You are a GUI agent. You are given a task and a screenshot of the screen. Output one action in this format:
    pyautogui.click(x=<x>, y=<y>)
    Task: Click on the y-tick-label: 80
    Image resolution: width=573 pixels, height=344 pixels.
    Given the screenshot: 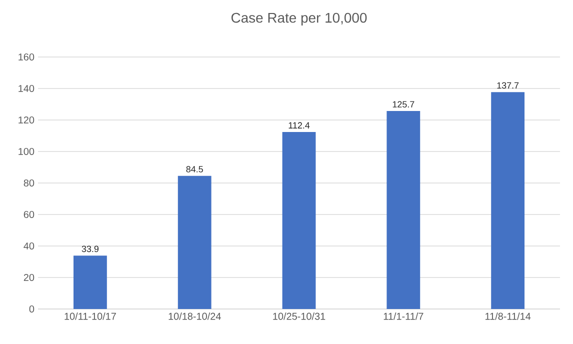 What is the action you would take?
    pyautogui.click(x=29, y=183)
    